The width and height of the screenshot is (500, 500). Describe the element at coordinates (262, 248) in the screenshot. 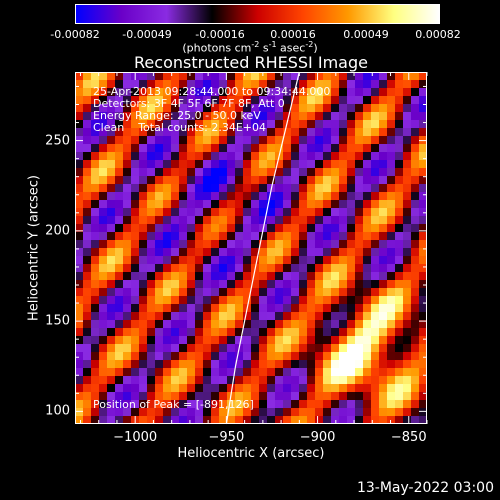

I see `solar-limb-curve` at that location.